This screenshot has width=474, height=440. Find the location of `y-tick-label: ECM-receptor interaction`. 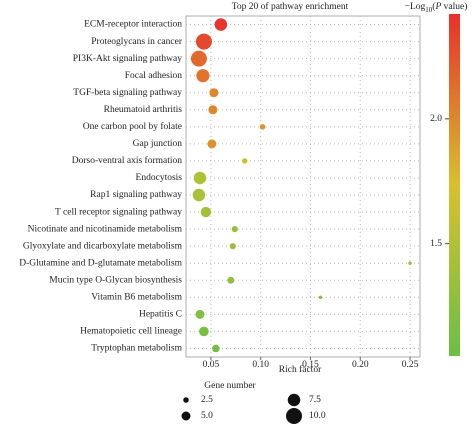

y-tick-label: ECM-receptor interaction is located at coordinates (133, 25).